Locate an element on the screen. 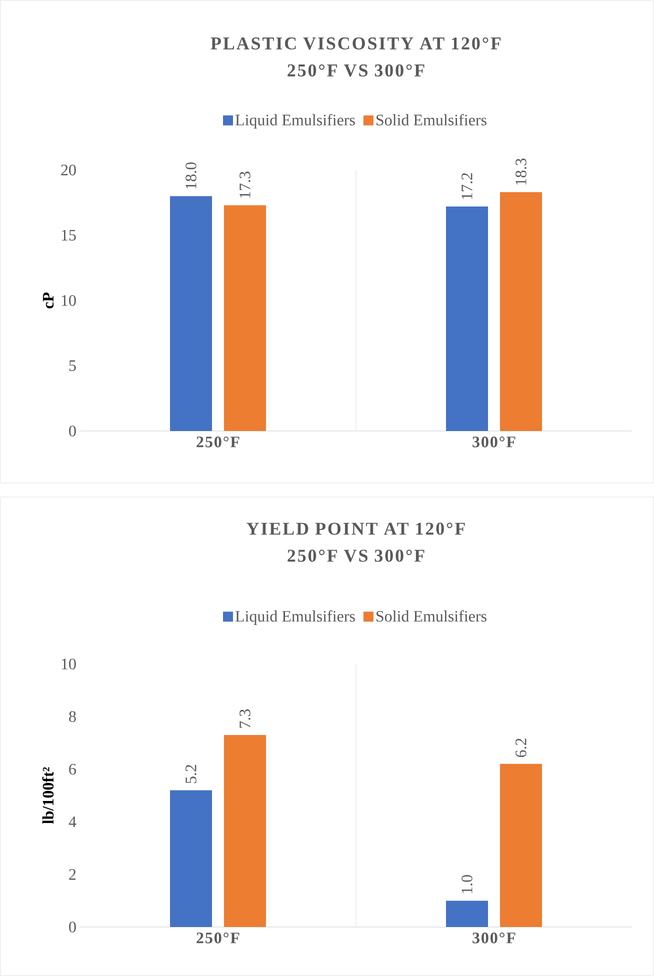 The height and width of the screenshot is (976, 654). y-tick-label: 20 is located at coordinates (68, 170).